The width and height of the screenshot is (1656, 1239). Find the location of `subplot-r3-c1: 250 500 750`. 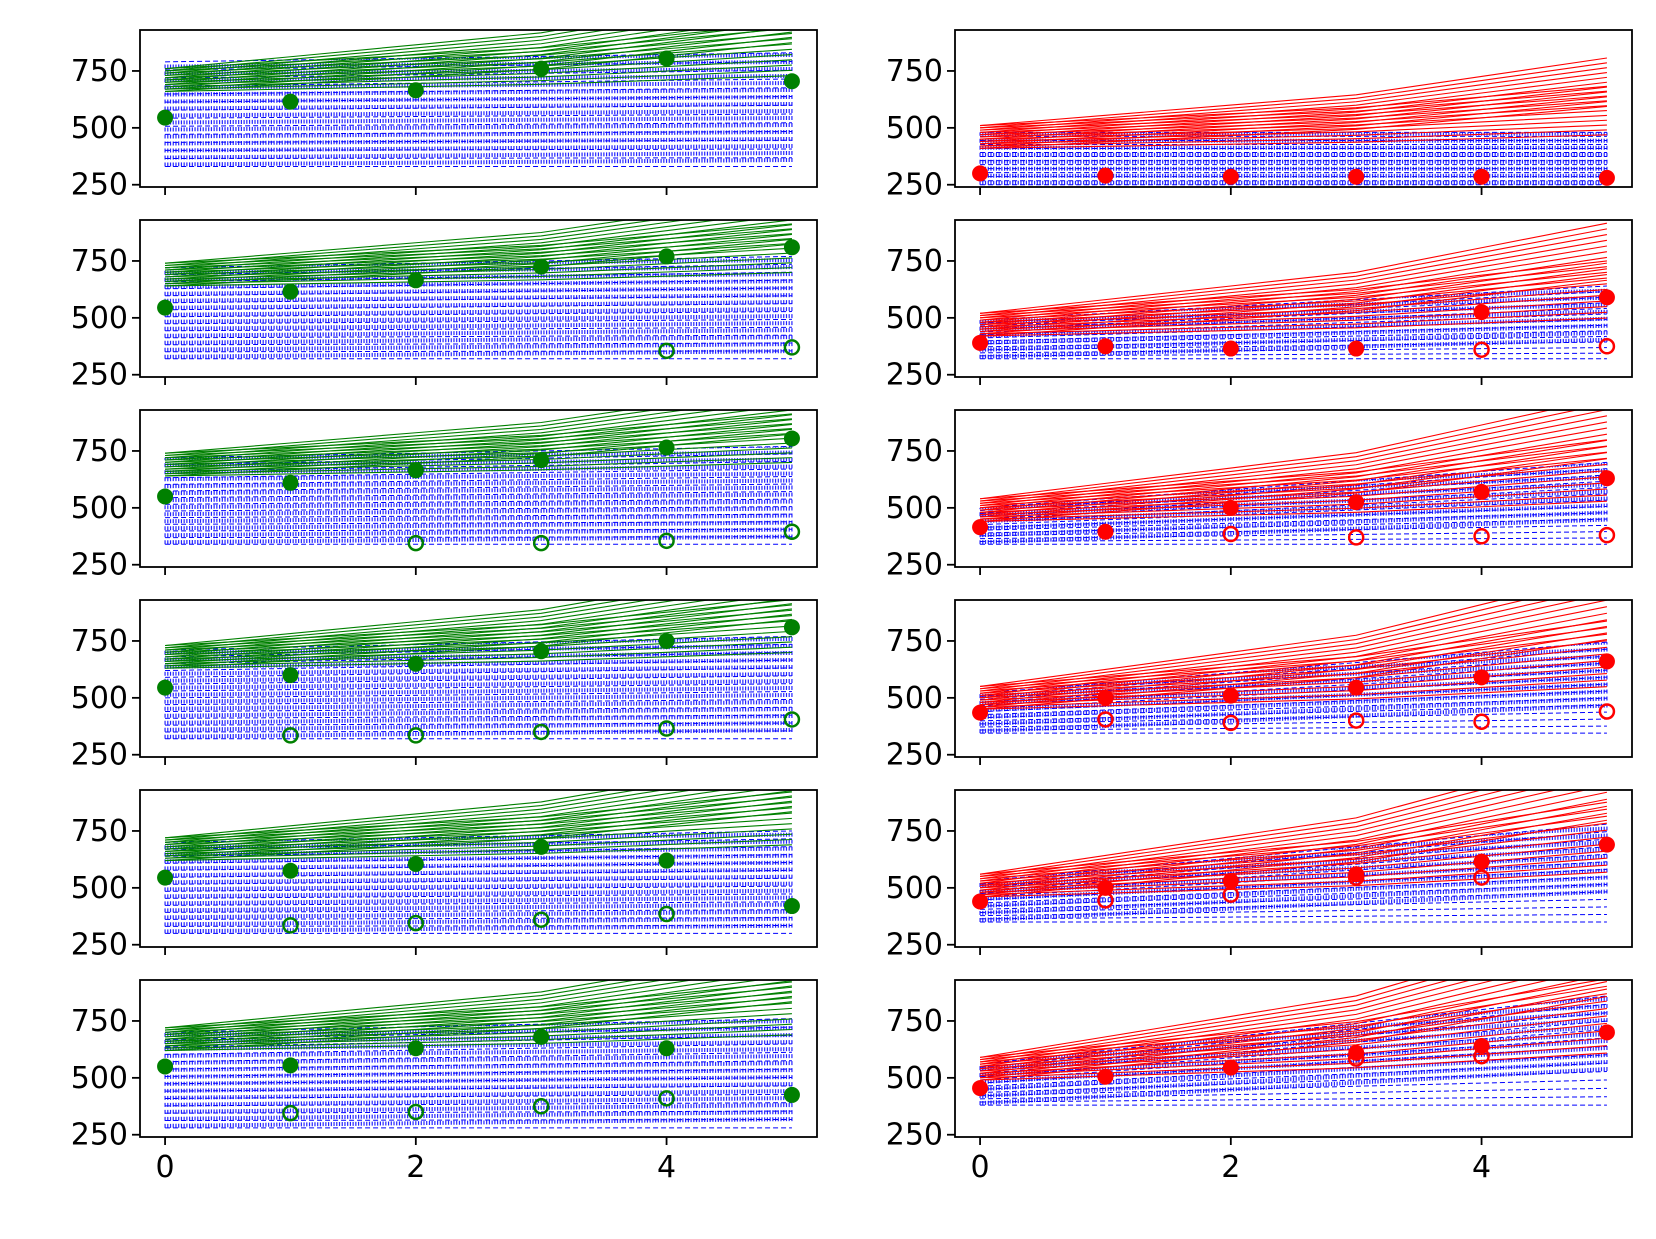

subplot-r3-c1: 250 500 750 is located at coordinates (1259, 686).